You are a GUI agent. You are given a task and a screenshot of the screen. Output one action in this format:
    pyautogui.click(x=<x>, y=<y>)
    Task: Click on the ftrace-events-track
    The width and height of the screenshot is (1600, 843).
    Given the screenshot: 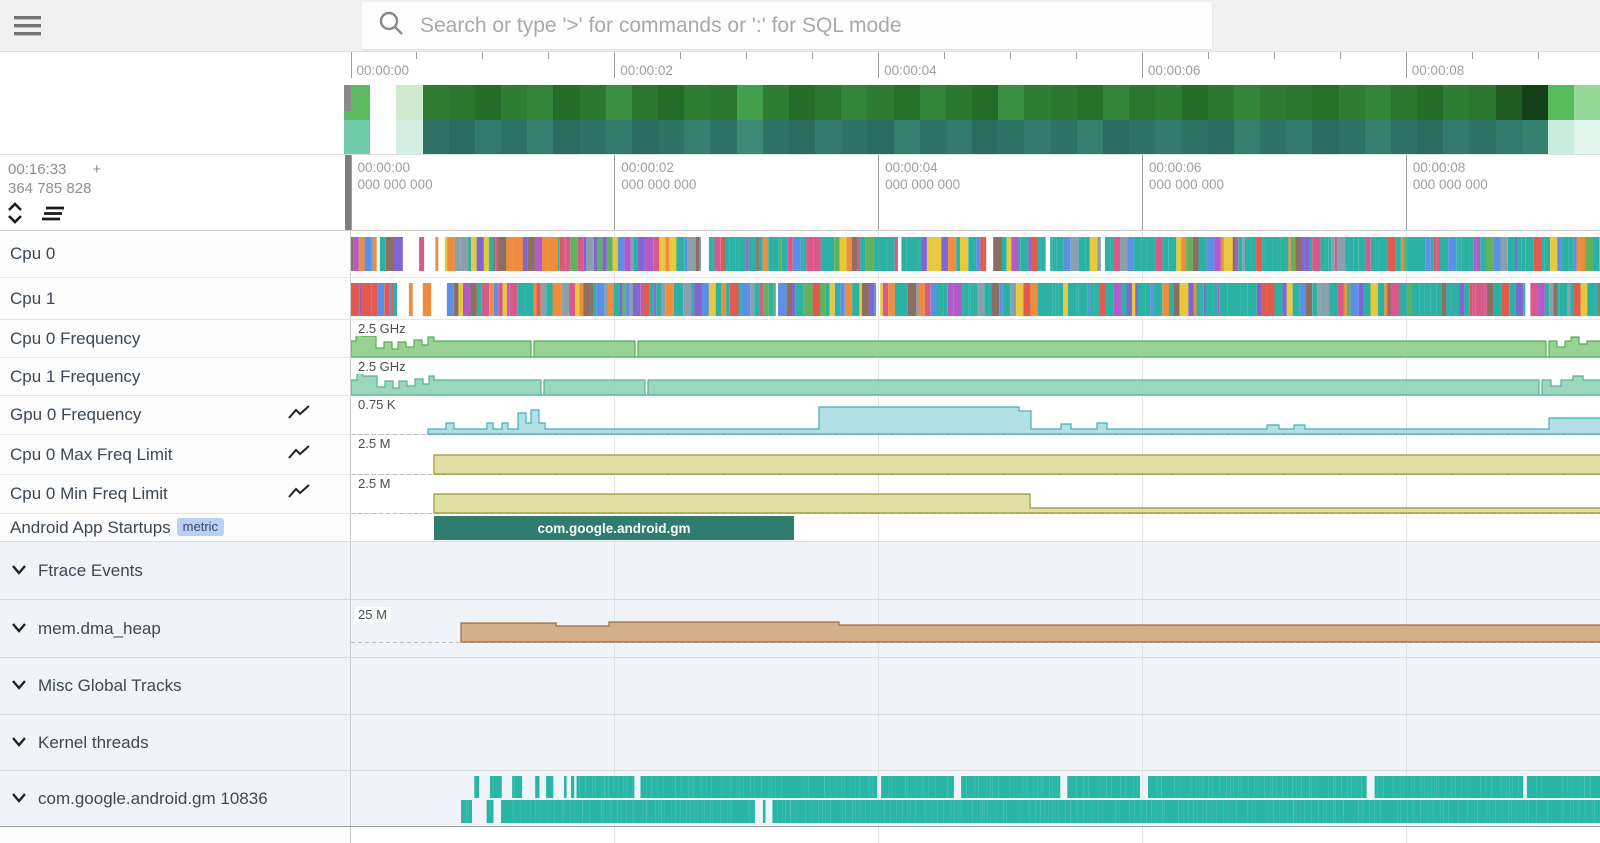 What is the action you would take?
    pyautogui.click(x=975, y=570)
    